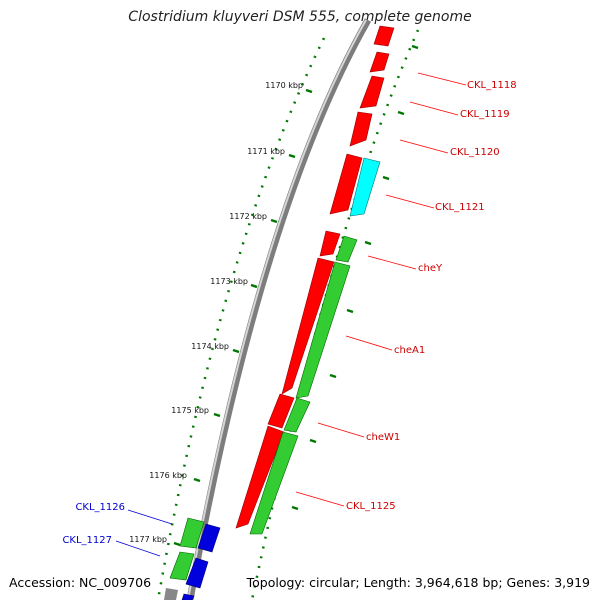 The height and width of the screenshot is (600, 600). What do you see at coordinates (430, 268) in the screenshot?
I see `gene-label: cheY` at bounding box center [430, 268].